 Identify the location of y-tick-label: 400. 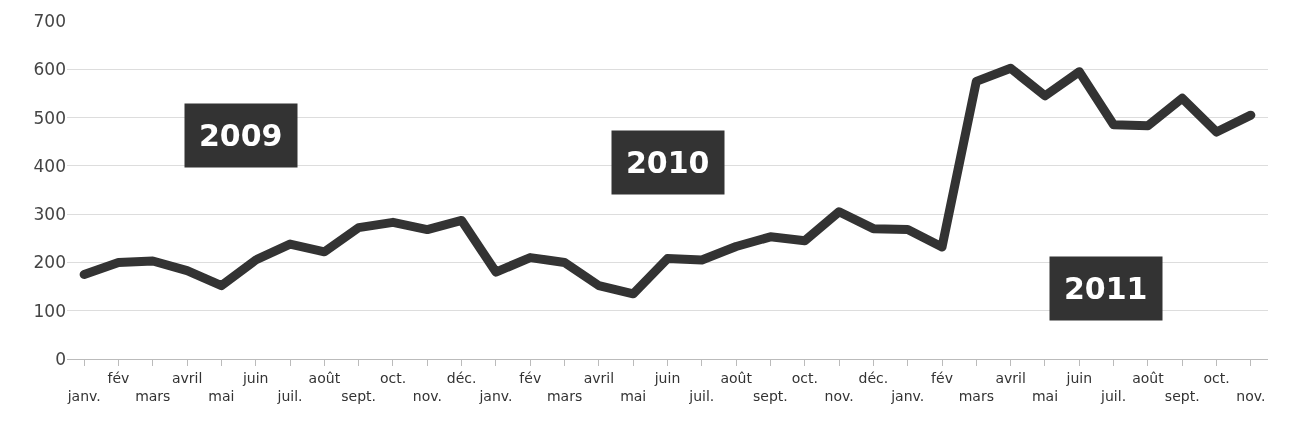
(49, 165).